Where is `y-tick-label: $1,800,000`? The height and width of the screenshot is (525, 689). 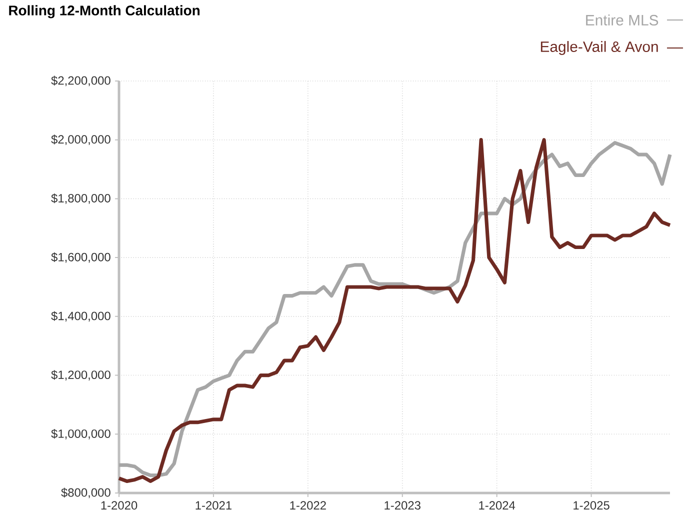
y-tick-label: $1,800,000 is located at coordinates (80, 199).